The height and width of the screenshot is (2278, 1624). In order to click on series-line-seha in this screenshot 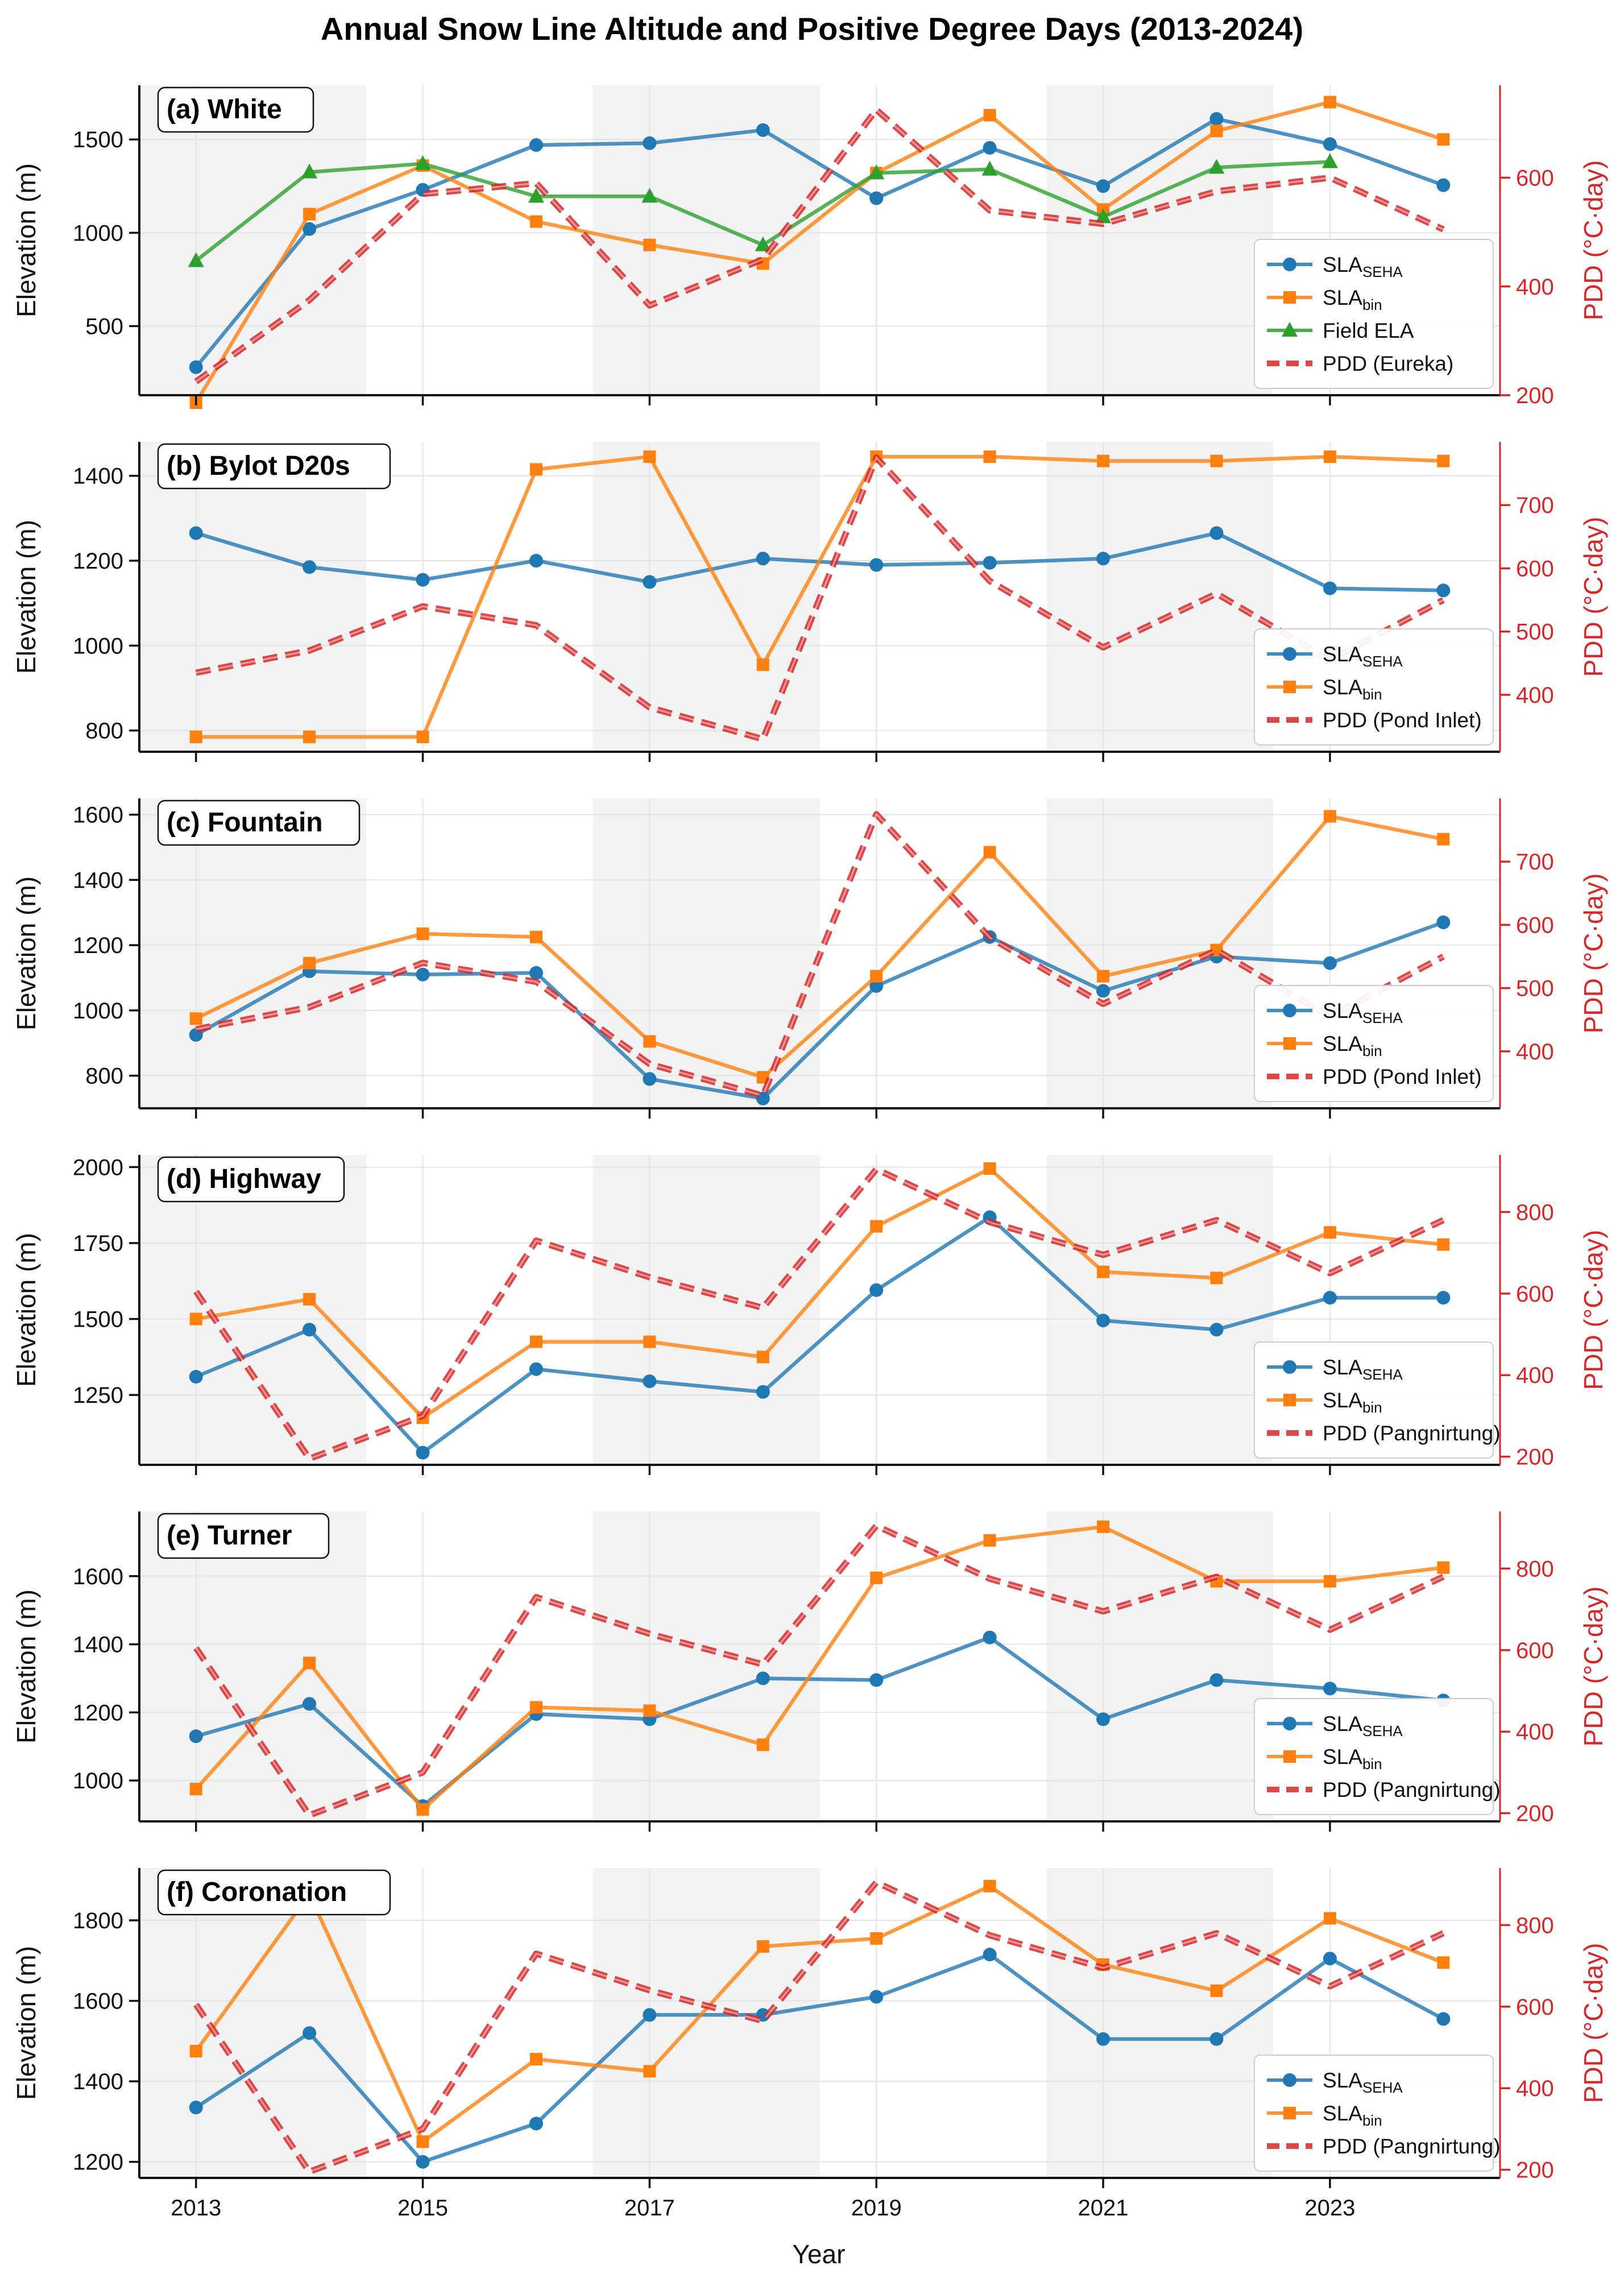, I will do `click(819, 2058)`.